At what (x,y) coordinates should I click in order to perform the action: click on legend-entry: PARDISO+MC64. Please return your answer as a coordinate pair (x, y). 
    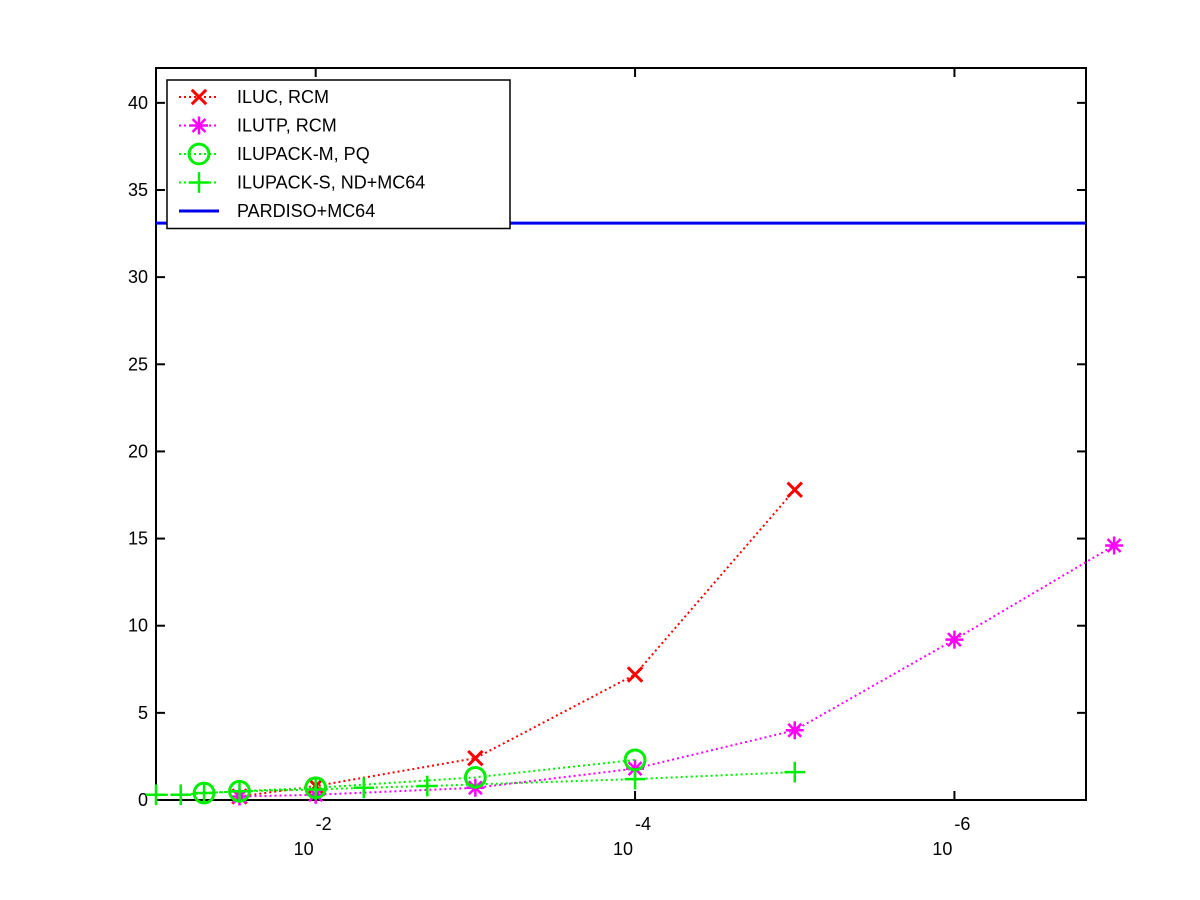
    Looking at the image, I should click on (277, 211).